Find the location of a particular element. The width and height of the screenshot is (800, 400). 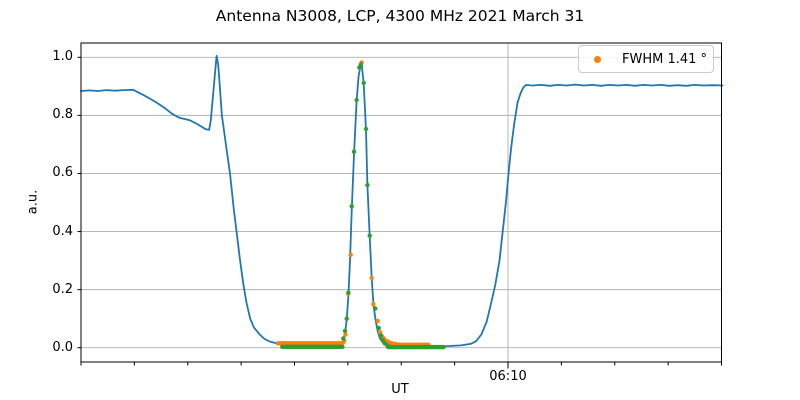

fwhm-scatter-orange is located at coordinates (353, 203).